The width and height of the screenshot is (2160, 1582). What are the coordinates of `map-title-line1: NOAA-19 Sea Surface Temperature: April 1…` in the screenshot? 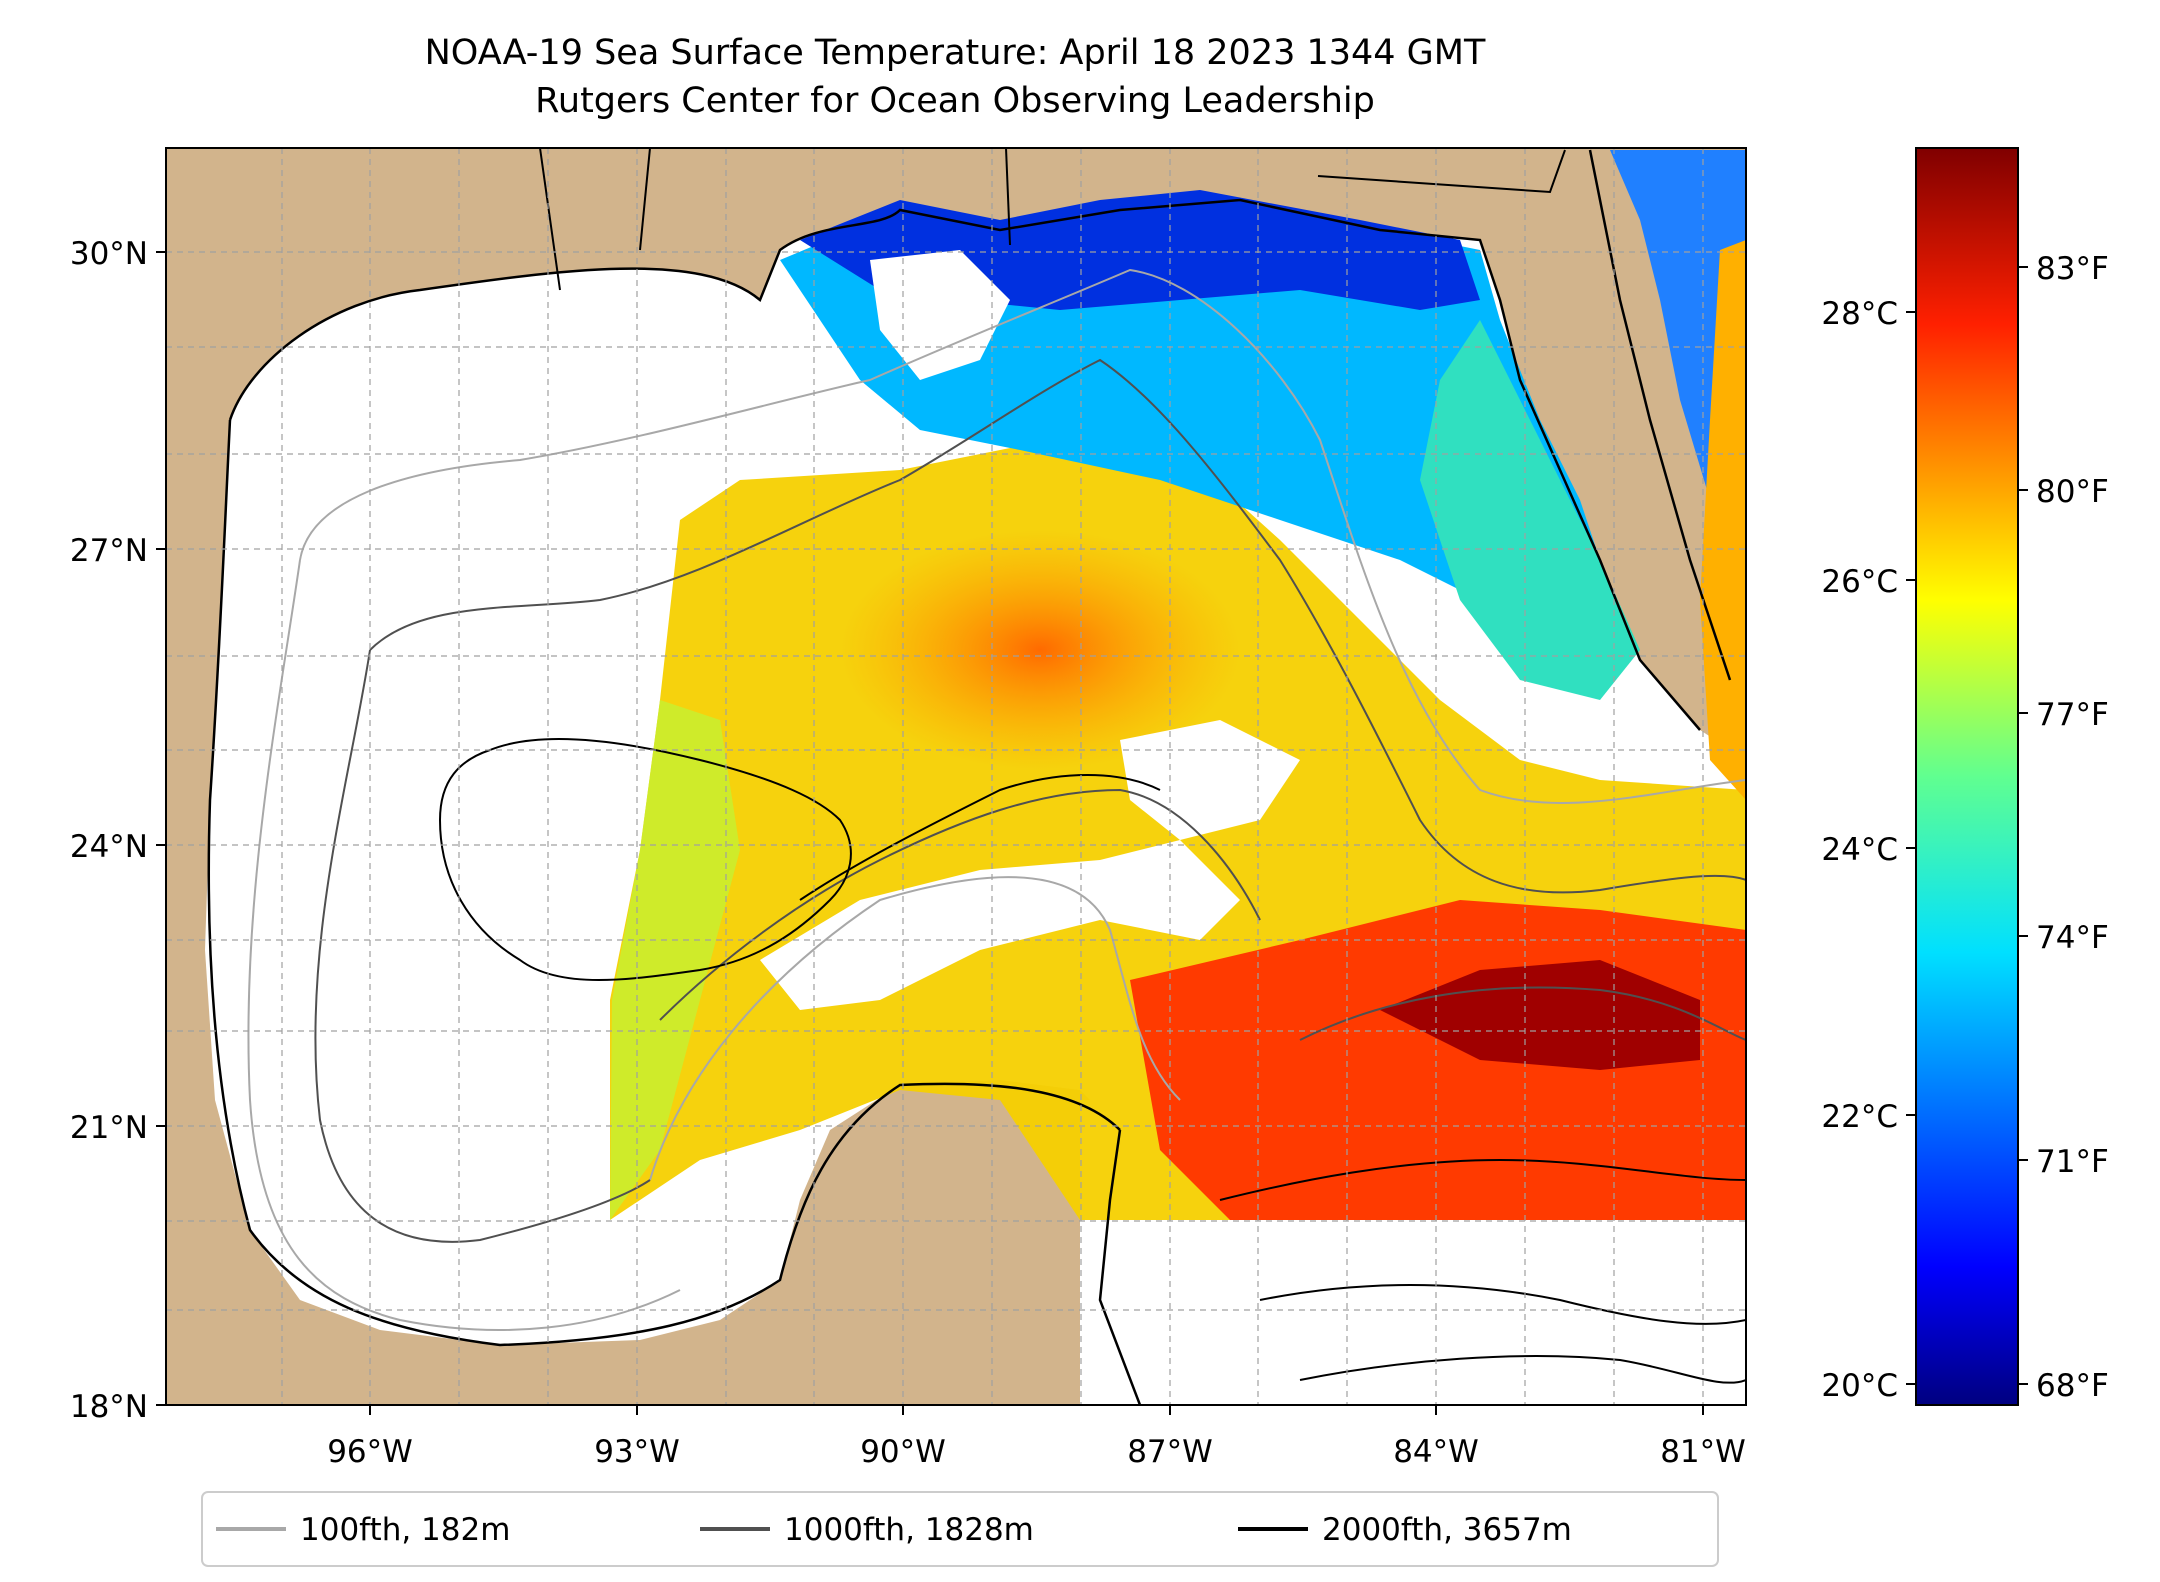 It's located at (955, 53).